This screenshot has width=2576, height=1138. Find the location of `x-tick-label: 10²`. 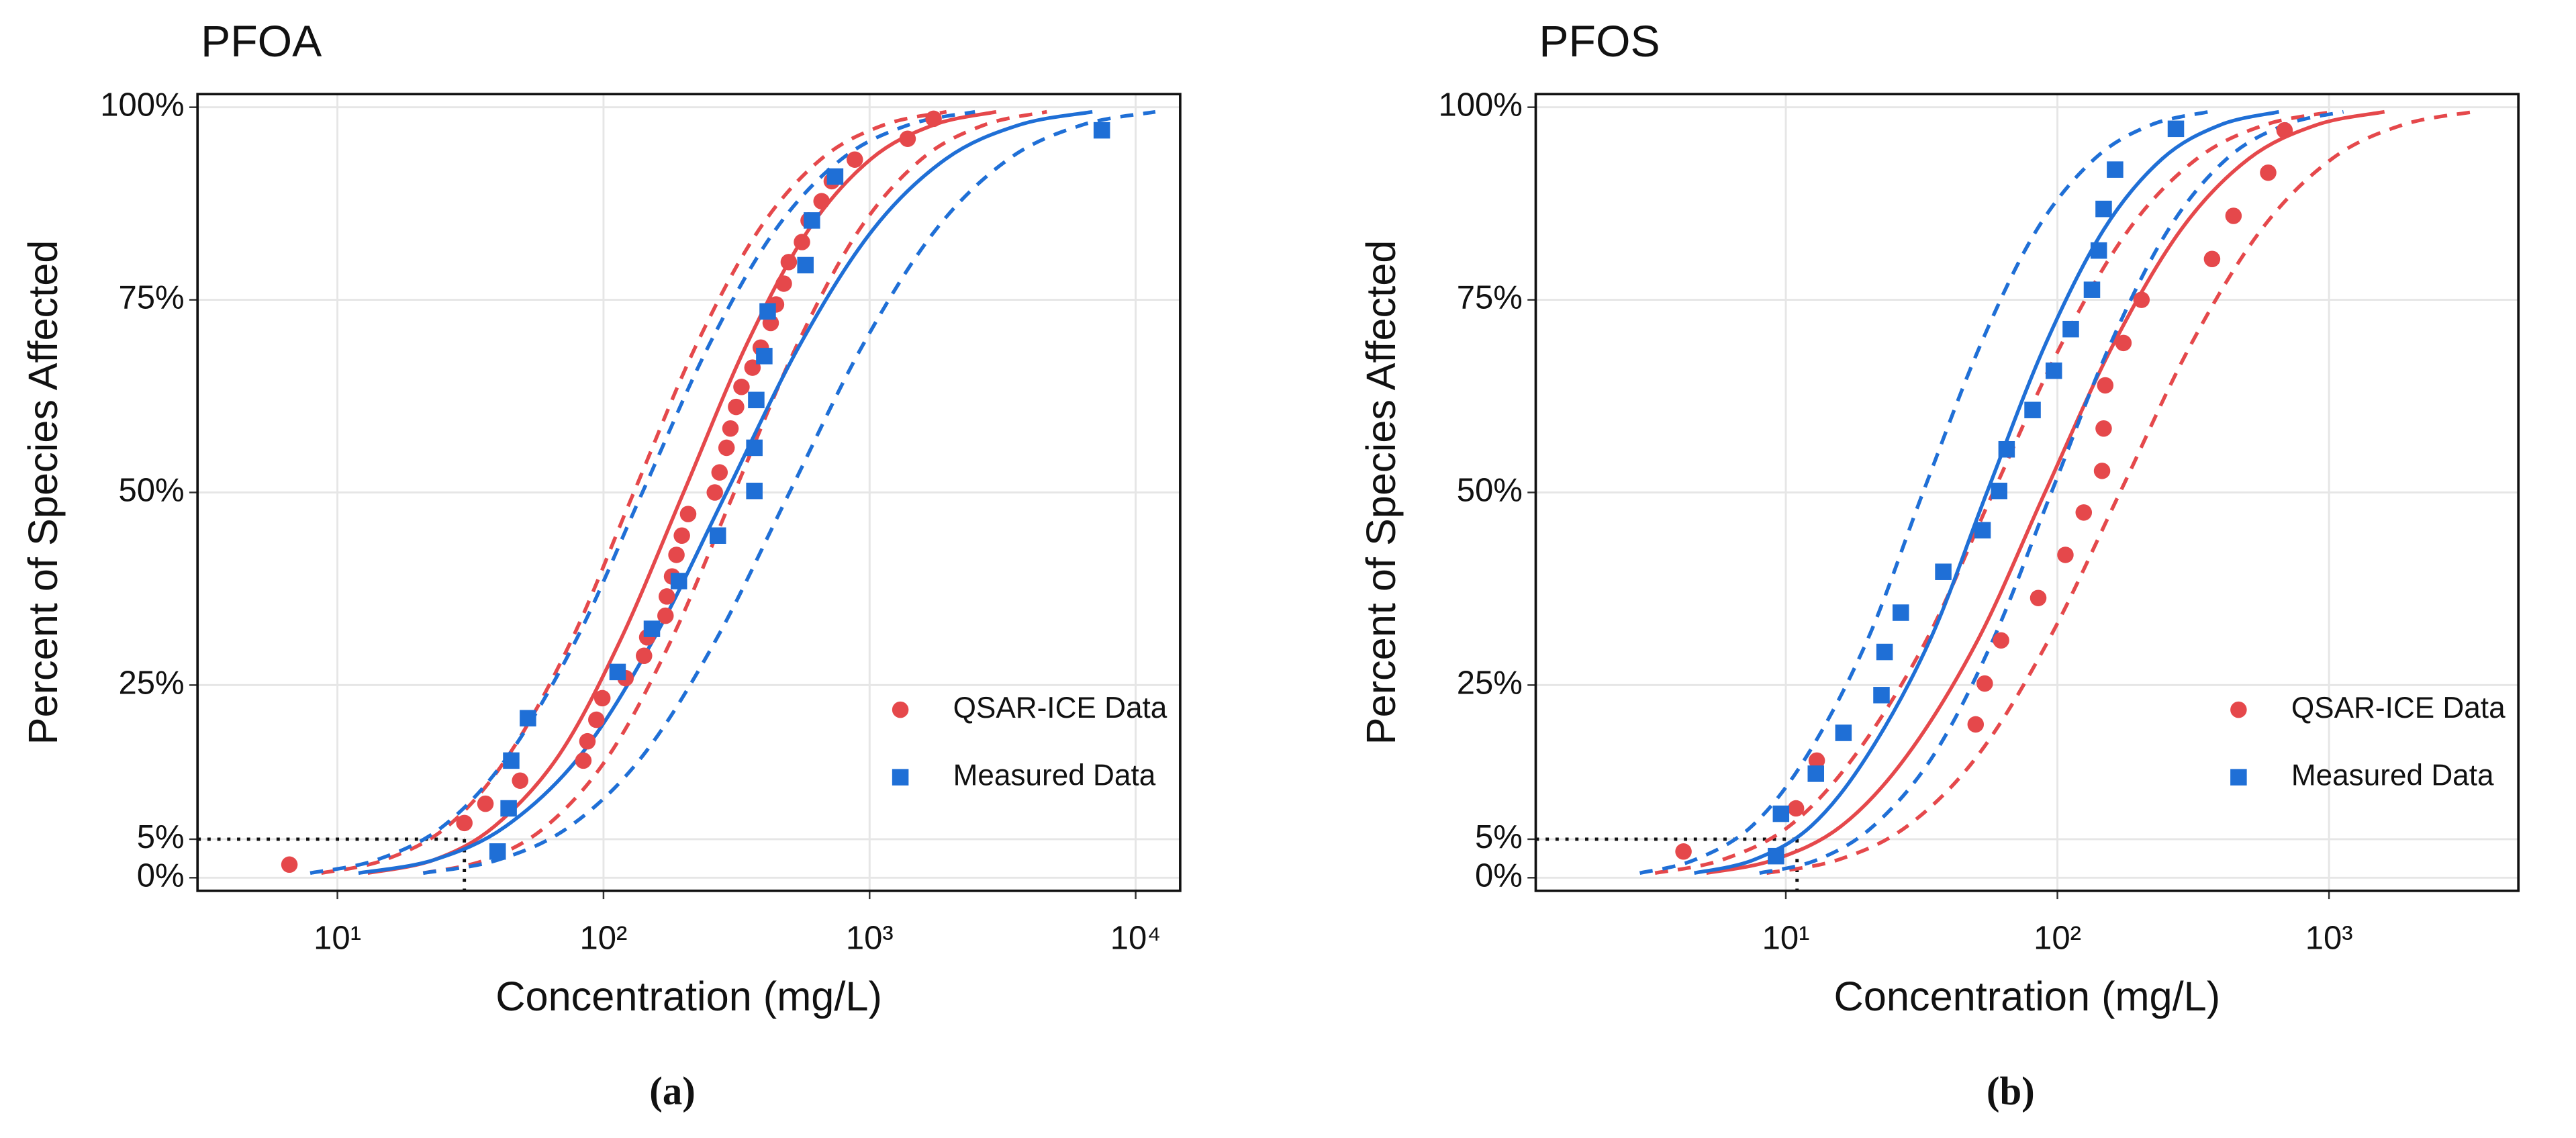

x-tick-label: 10² is located at coordinates (2057, 938).